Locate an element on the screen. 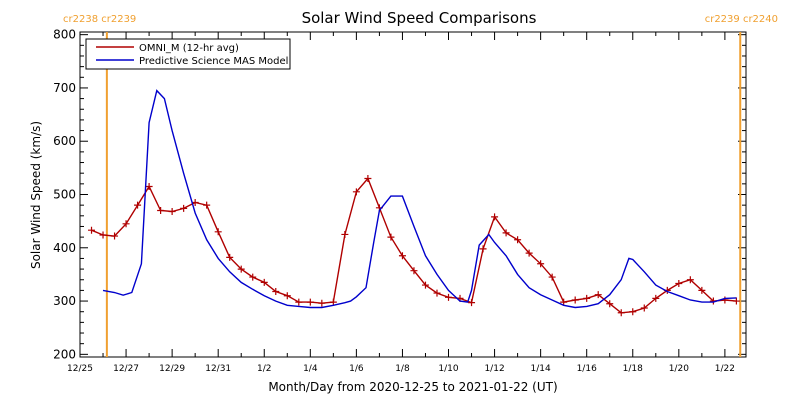 The width and height of the screenshot is (800, 400). x-tick-label: 1/4 is located at coordinates (310, 369).